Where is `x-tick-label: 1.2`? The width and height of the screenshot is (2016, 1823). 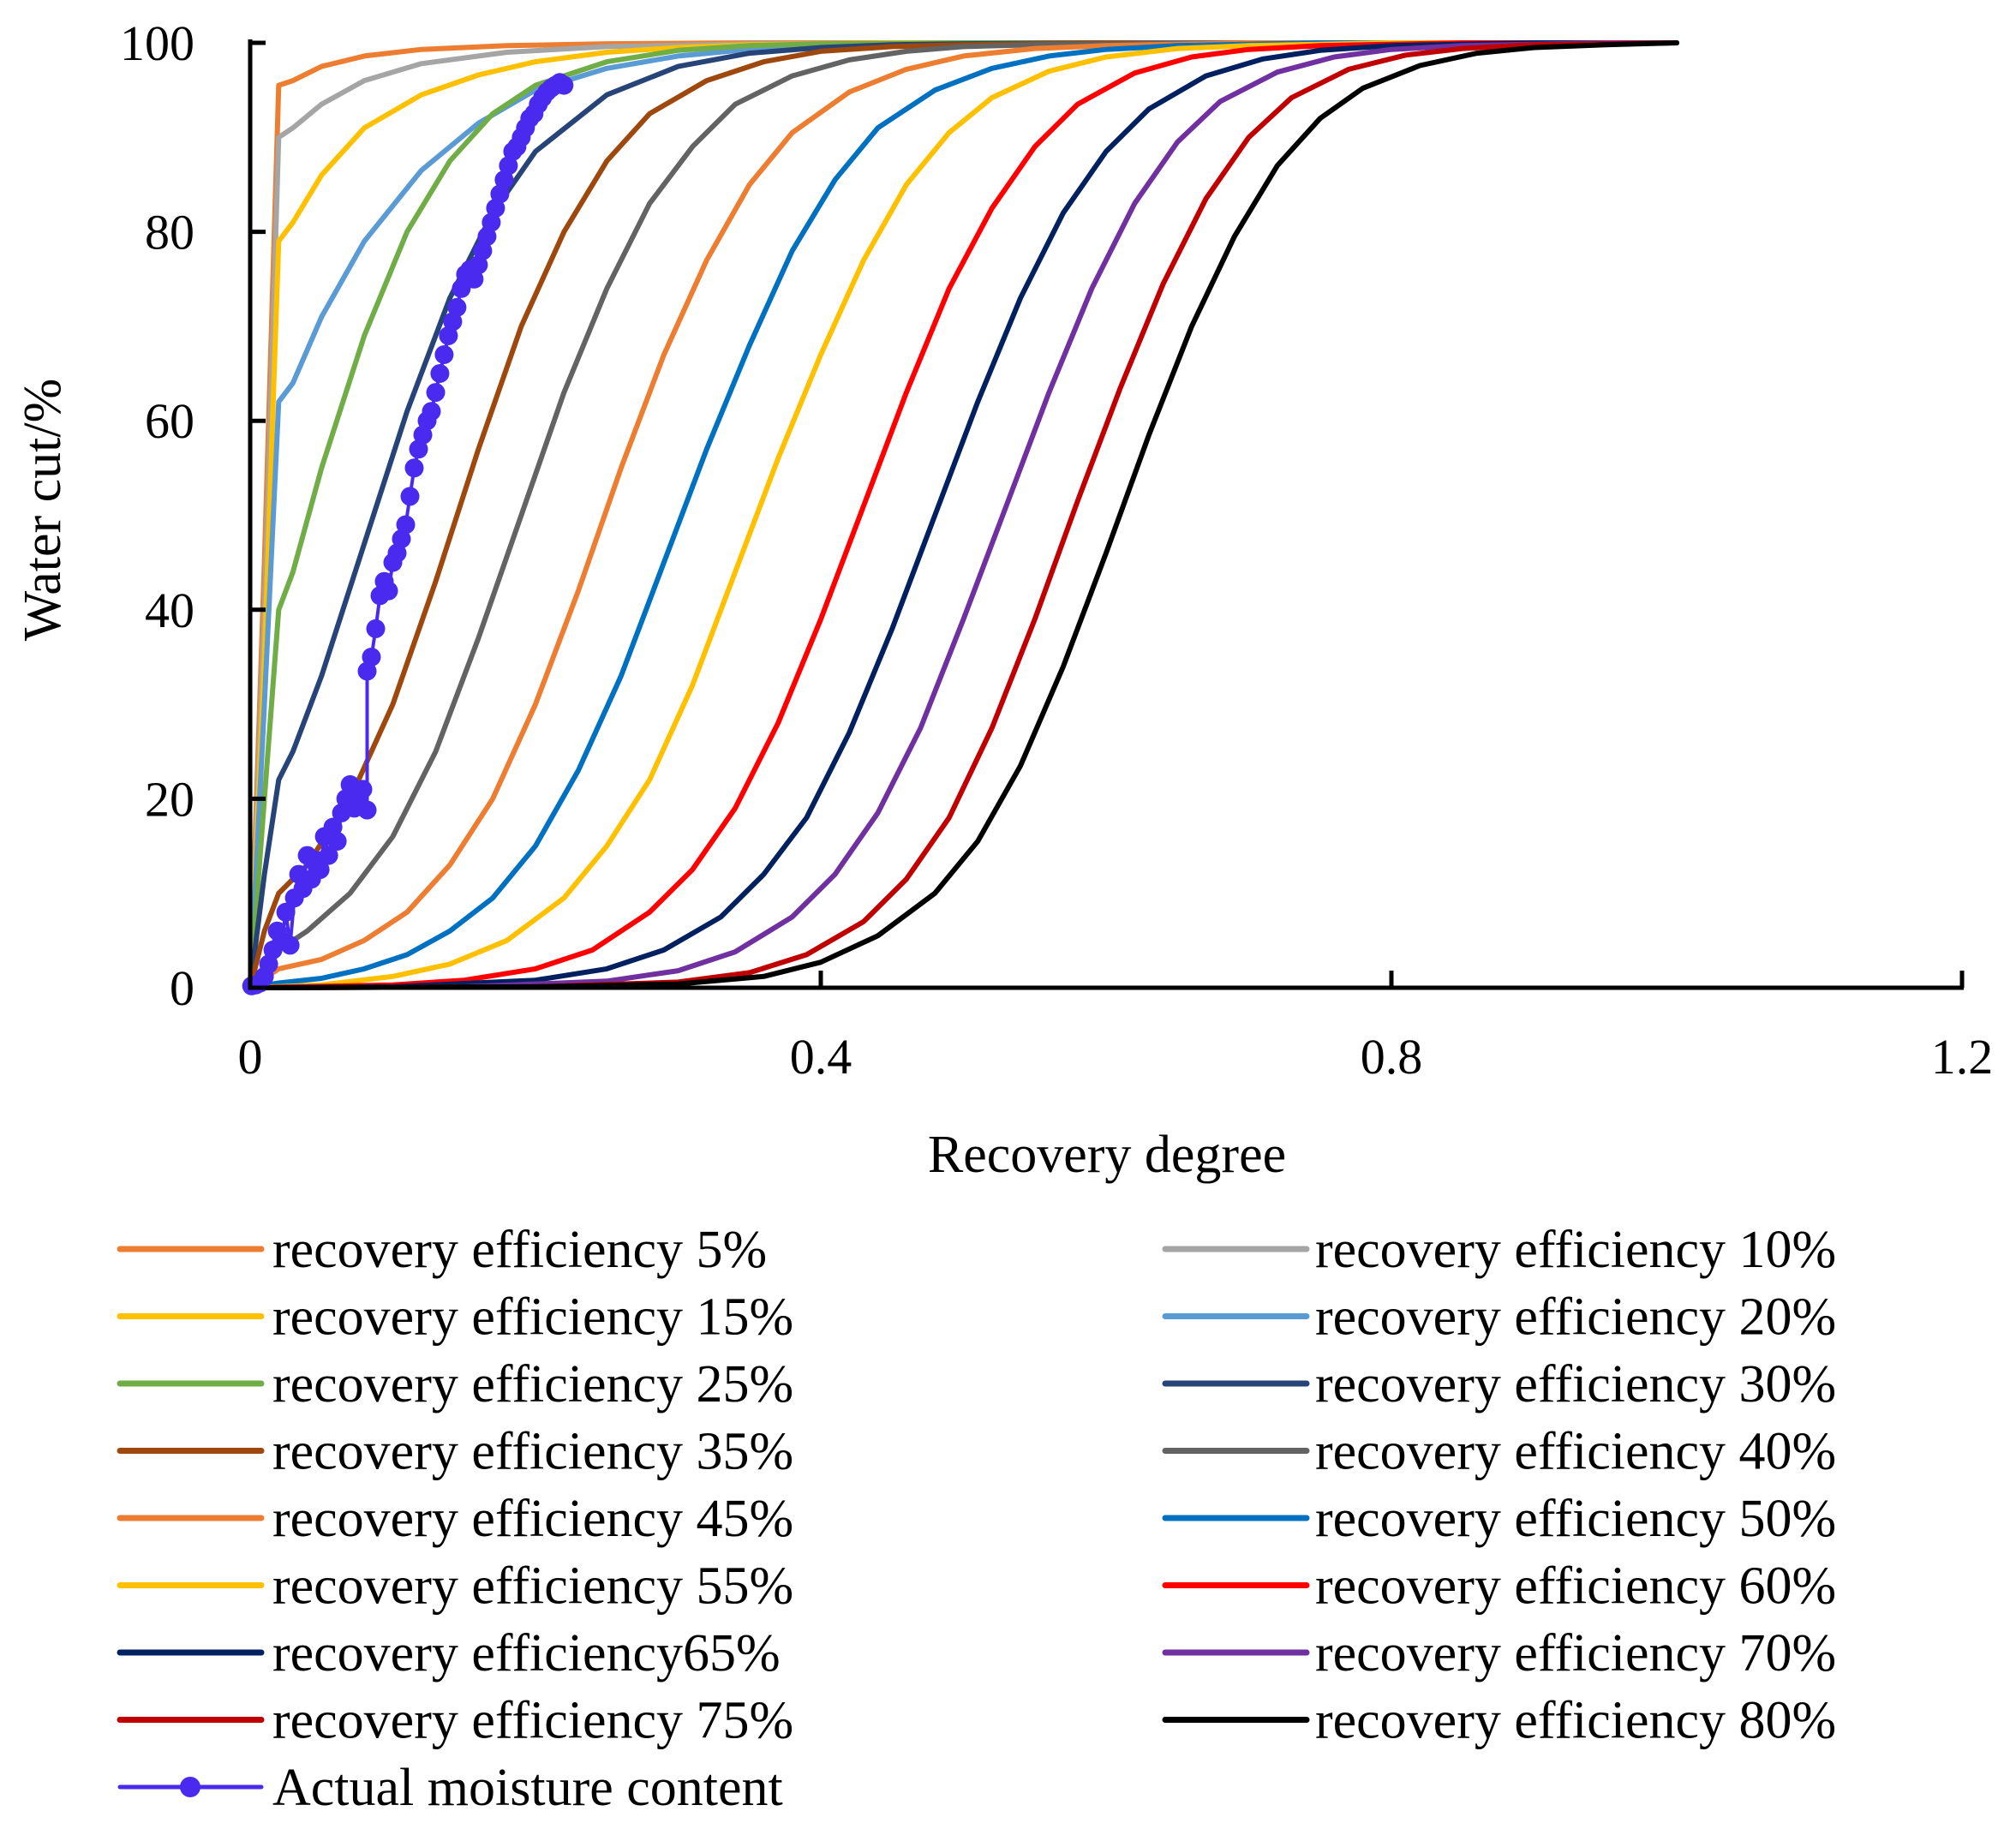 x-tick-label: 1.2 is located at coordinates (1962, 1057).